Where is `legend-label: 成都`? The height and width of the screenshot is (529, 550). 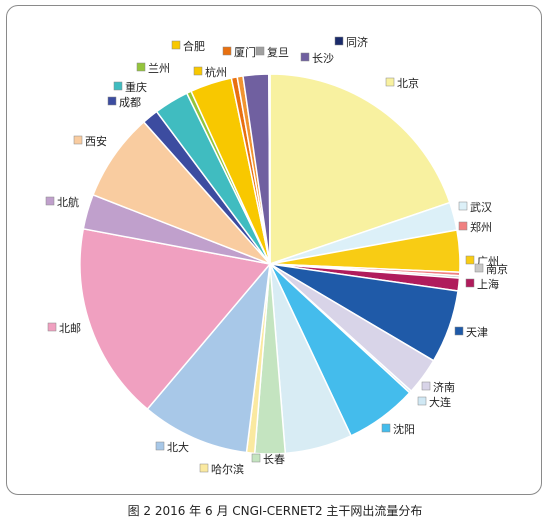 legend-label: 成都 is located at coordinates (124, 102).